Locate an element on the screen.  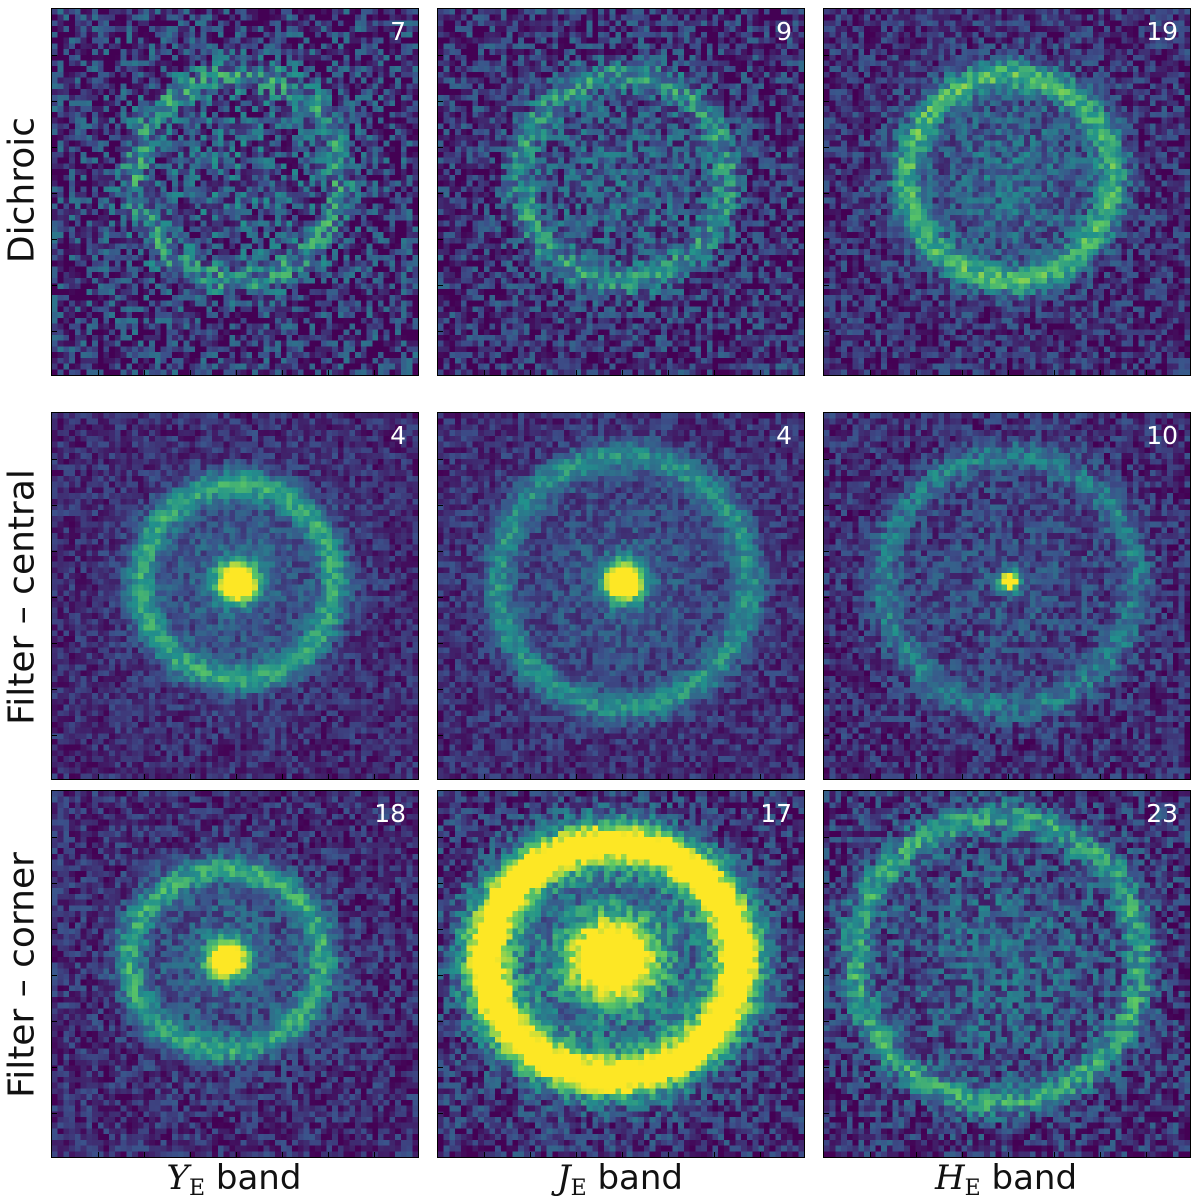
col-label-symbol: Y is located at coordinates (177, 1178).